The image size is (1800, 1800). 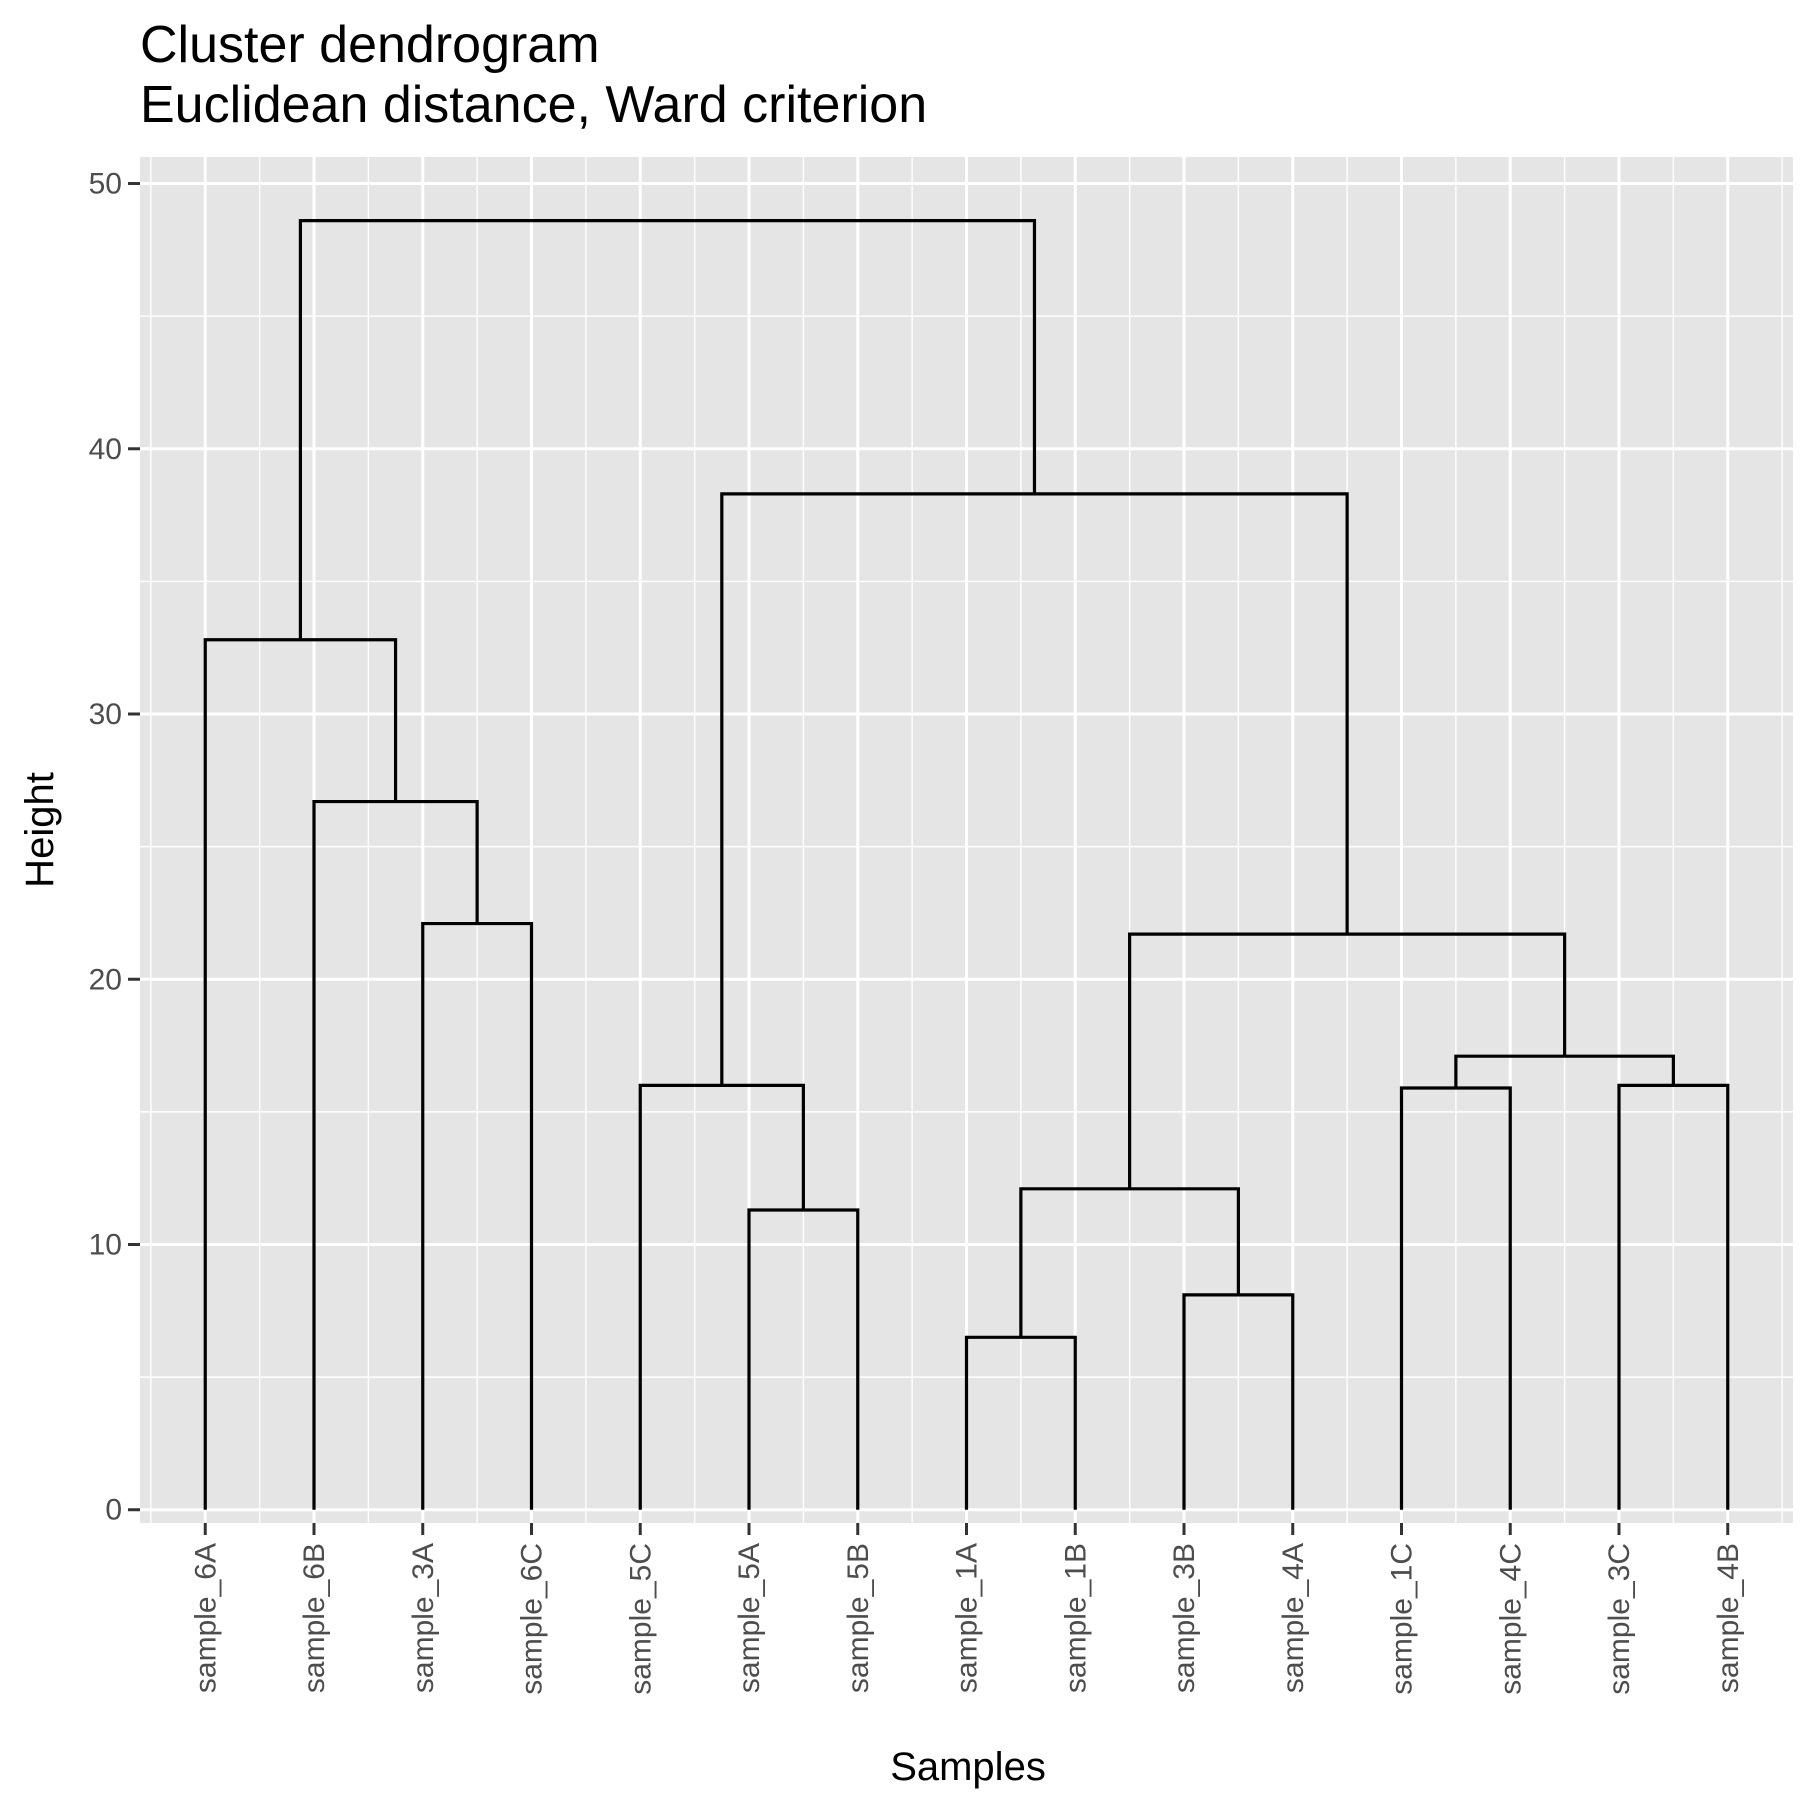 I want to click on chart-subtitle: Euclidean distance, Ward criterion, so click(x=533, y=105).